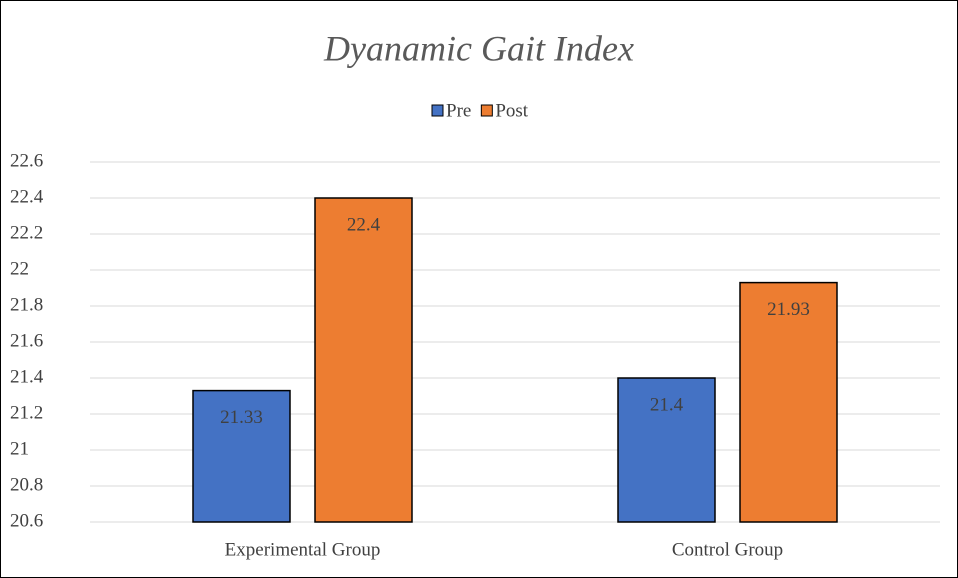 The height and width of the screenshot is (578, 958). What do you see at coordinates (241, 417) in the screenshot?
I see `value-label: 21.33` at bounding box center [241, 417].